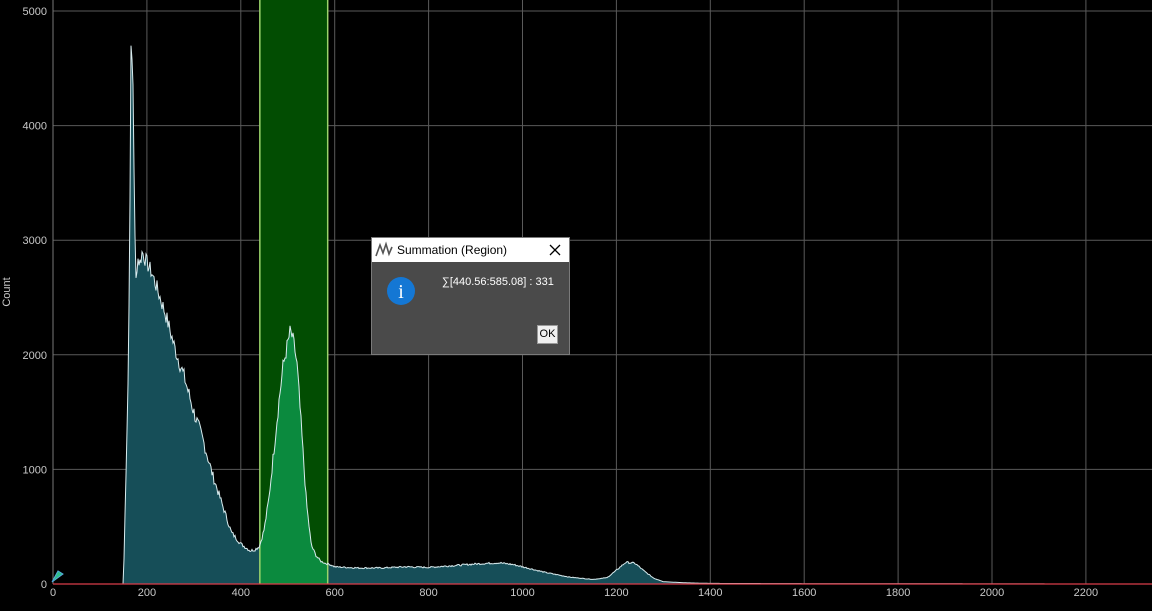 This screenshot has height=611, width=1152. I want to click on x-tick-label: 800, so click(428, 593).